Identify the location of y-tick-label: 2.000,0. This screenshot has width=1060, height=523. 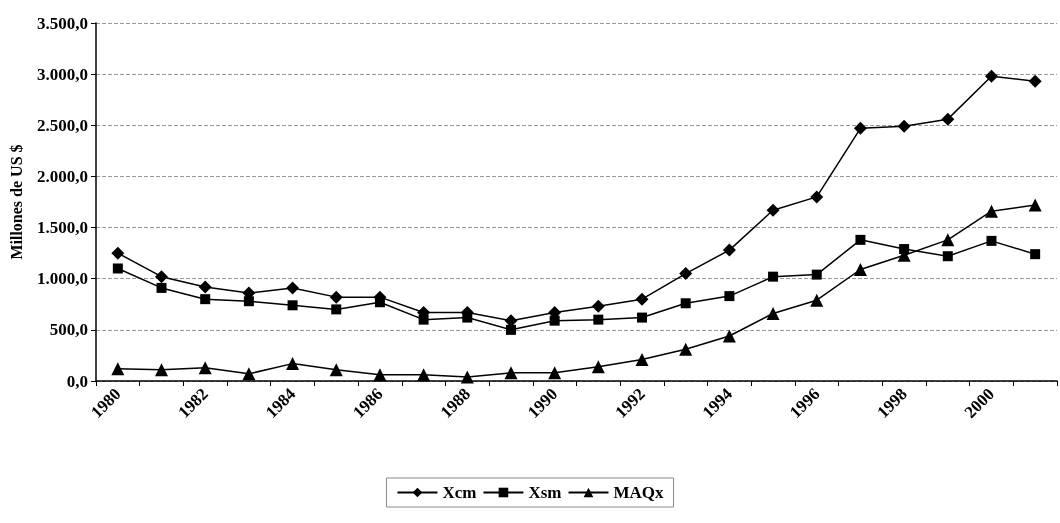
(62, 176).